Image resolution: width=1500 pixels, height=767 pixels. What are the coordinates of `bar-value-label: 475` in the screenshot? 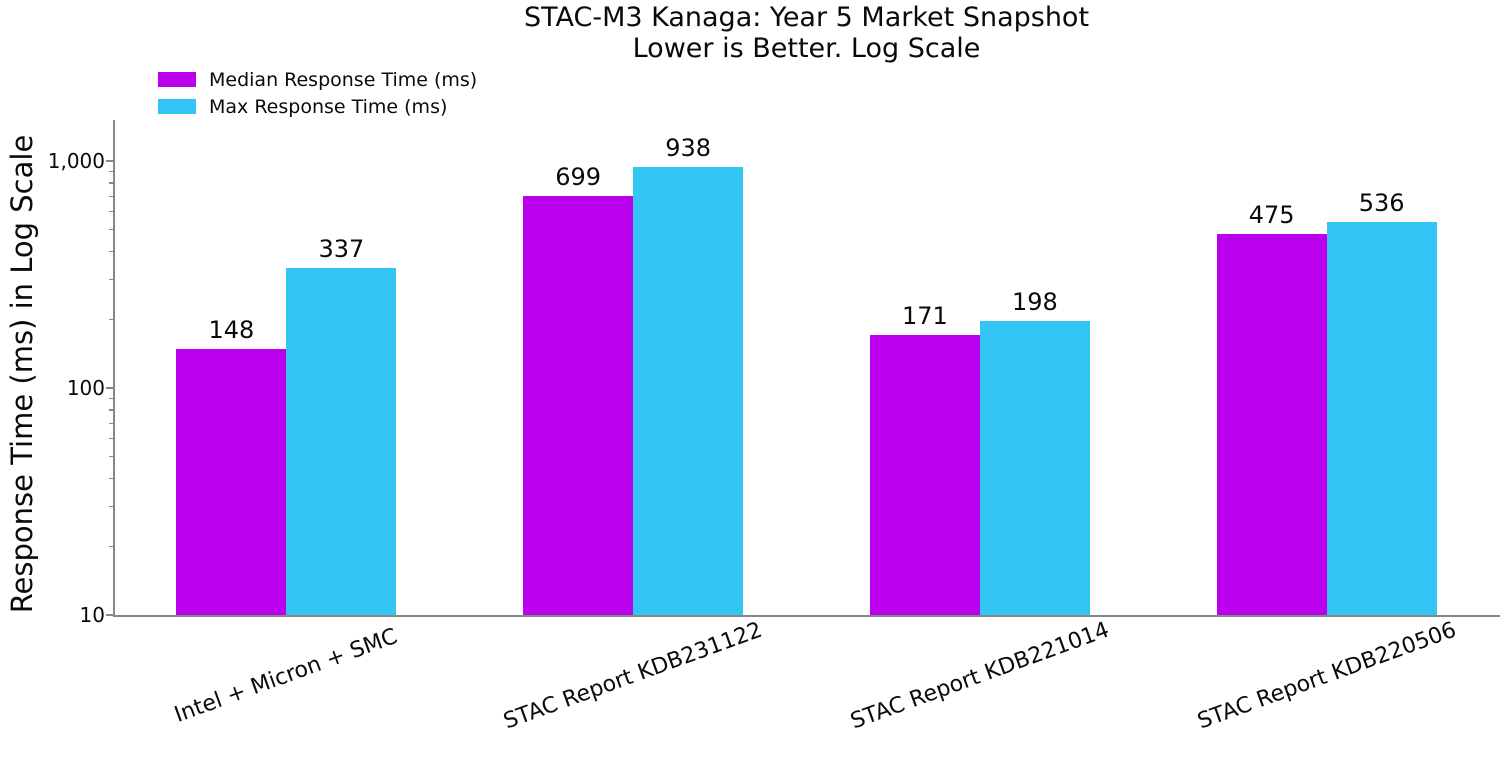 It's located at (1271, 215).